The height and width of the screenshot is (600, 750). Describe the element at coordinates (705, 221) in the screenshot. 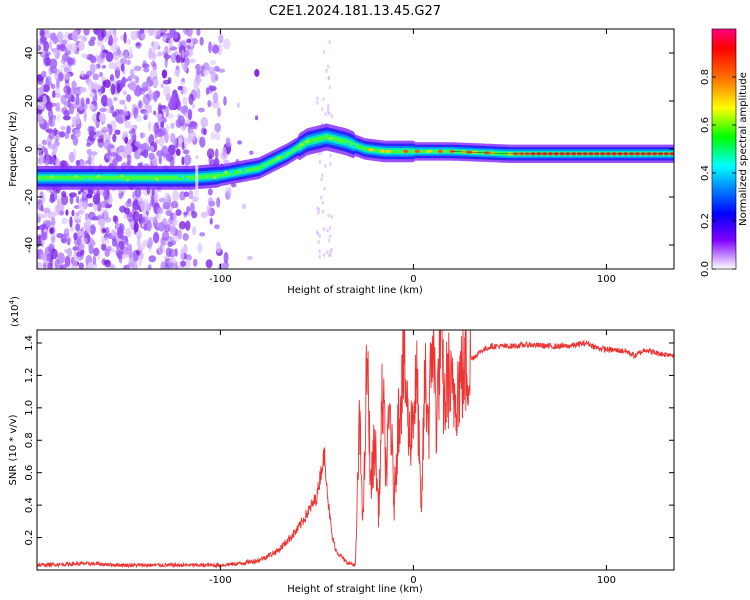

I see `colorbar-tick-label: 0.2` at that location.